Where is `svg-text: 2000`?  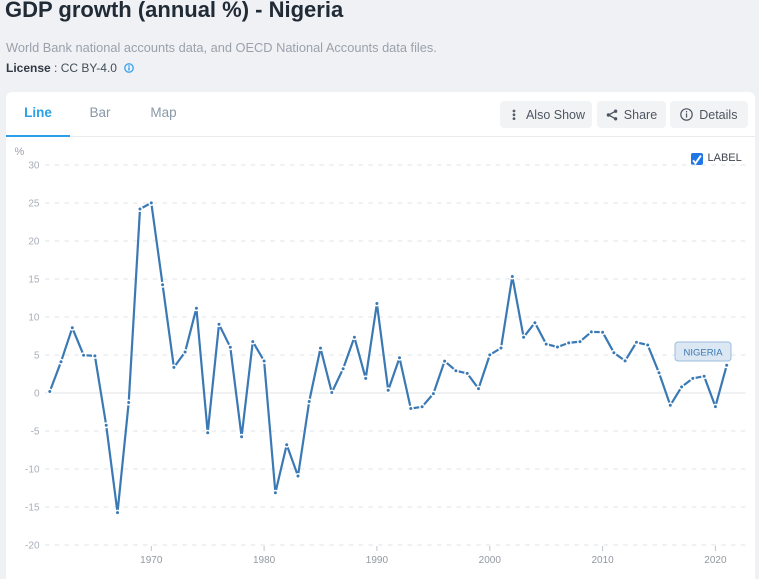
svg-text: 2000 is located at coordinates (490, 560).